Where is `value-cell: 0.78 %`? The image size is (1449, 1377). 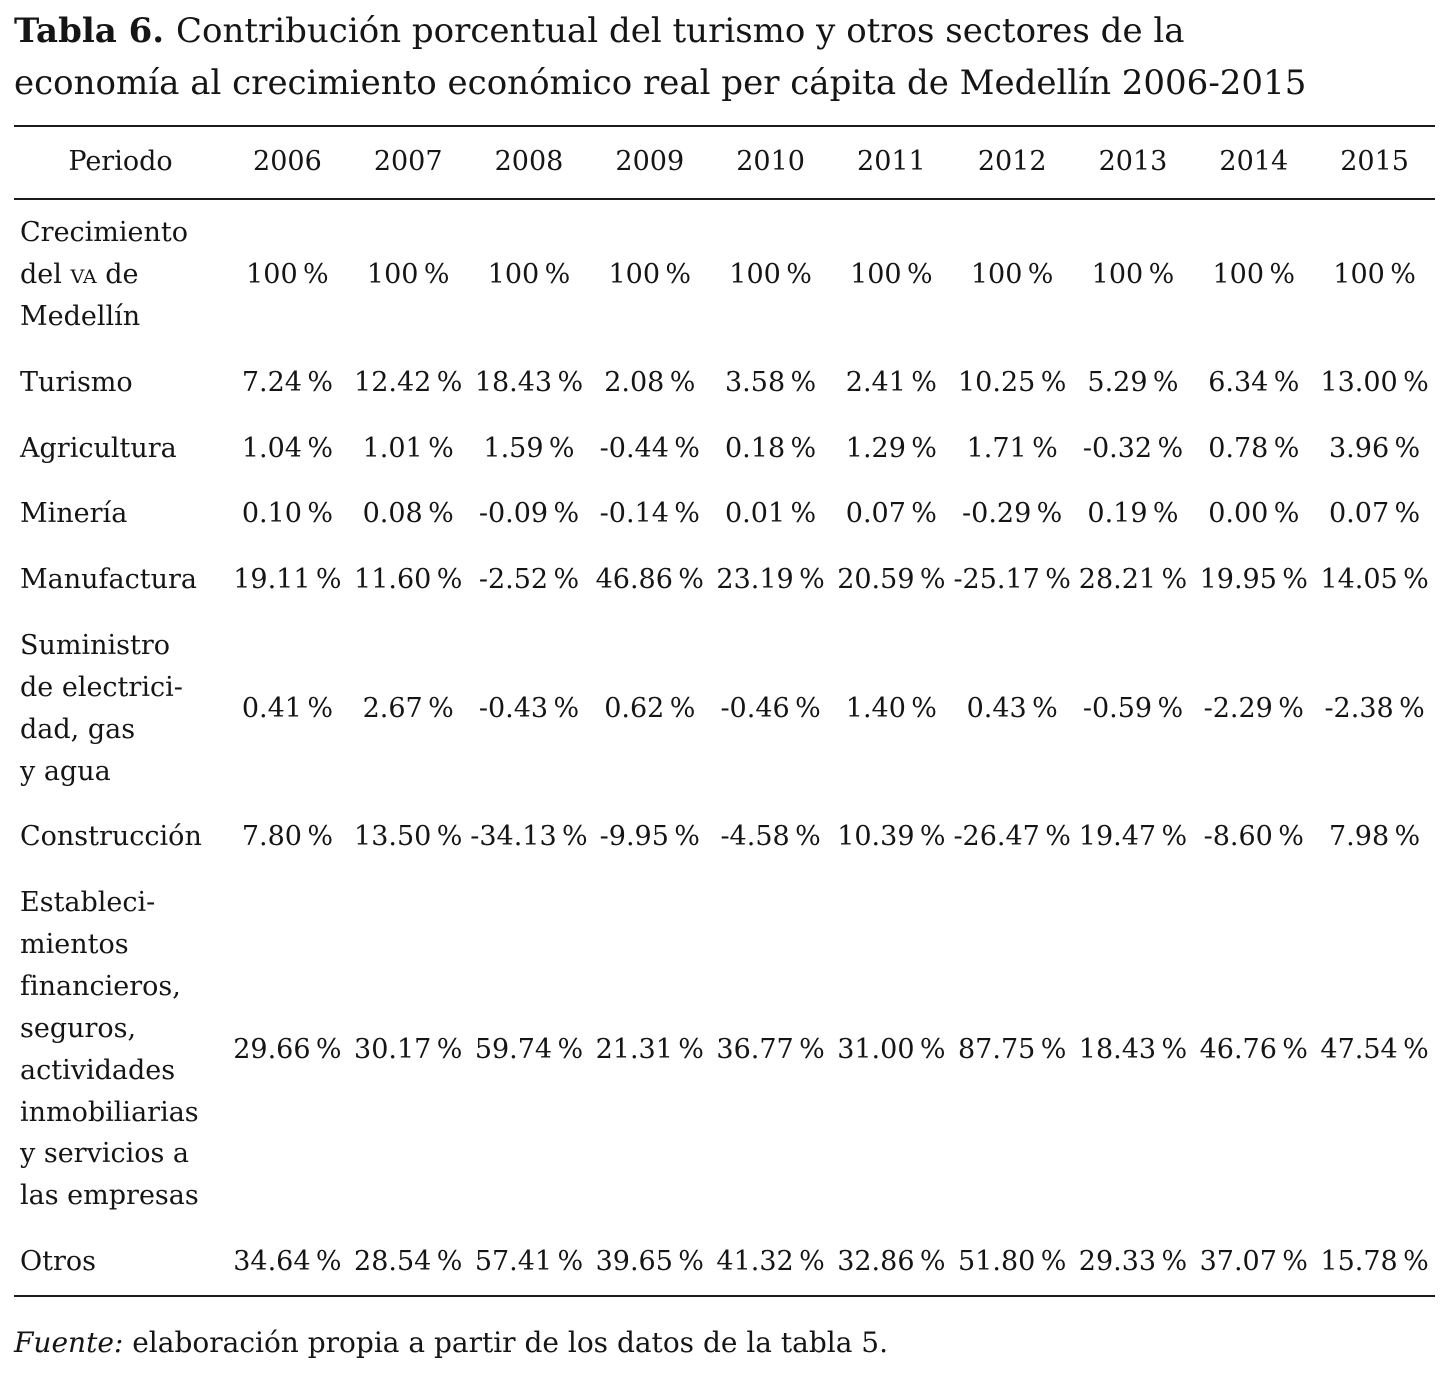
value-cell: 0.78 % is located at coordinates (1254, 448).